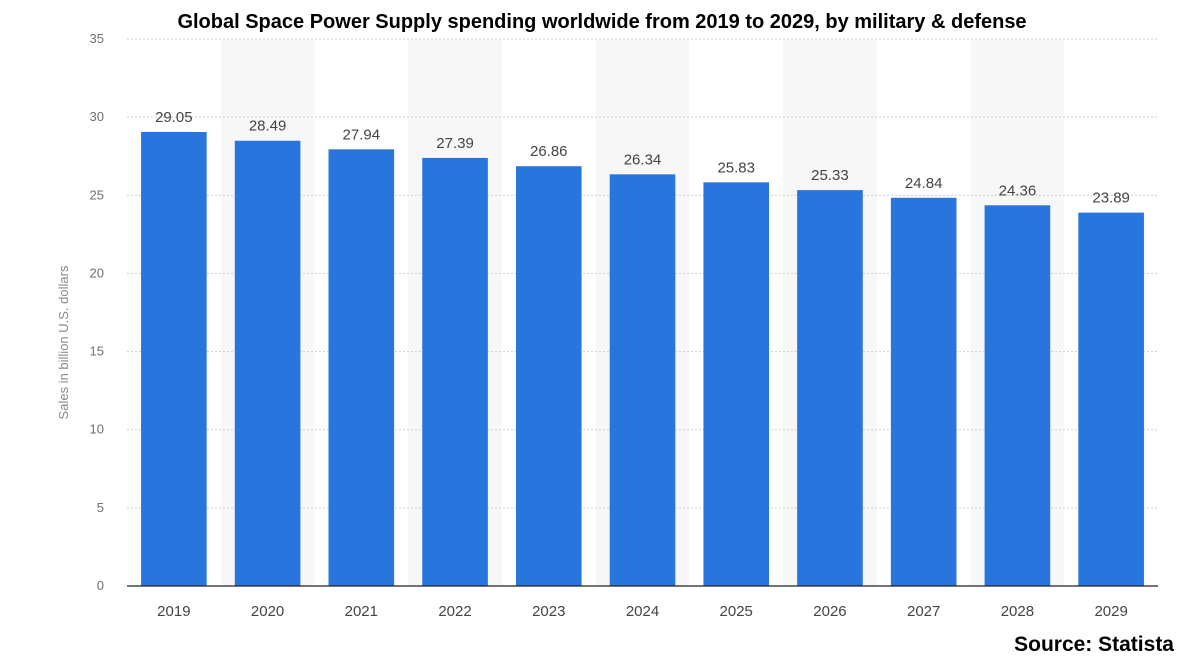 The height and width of the screenshot is (671, 1204). I want to click on y-tick-label: 5, so click(100, 507).